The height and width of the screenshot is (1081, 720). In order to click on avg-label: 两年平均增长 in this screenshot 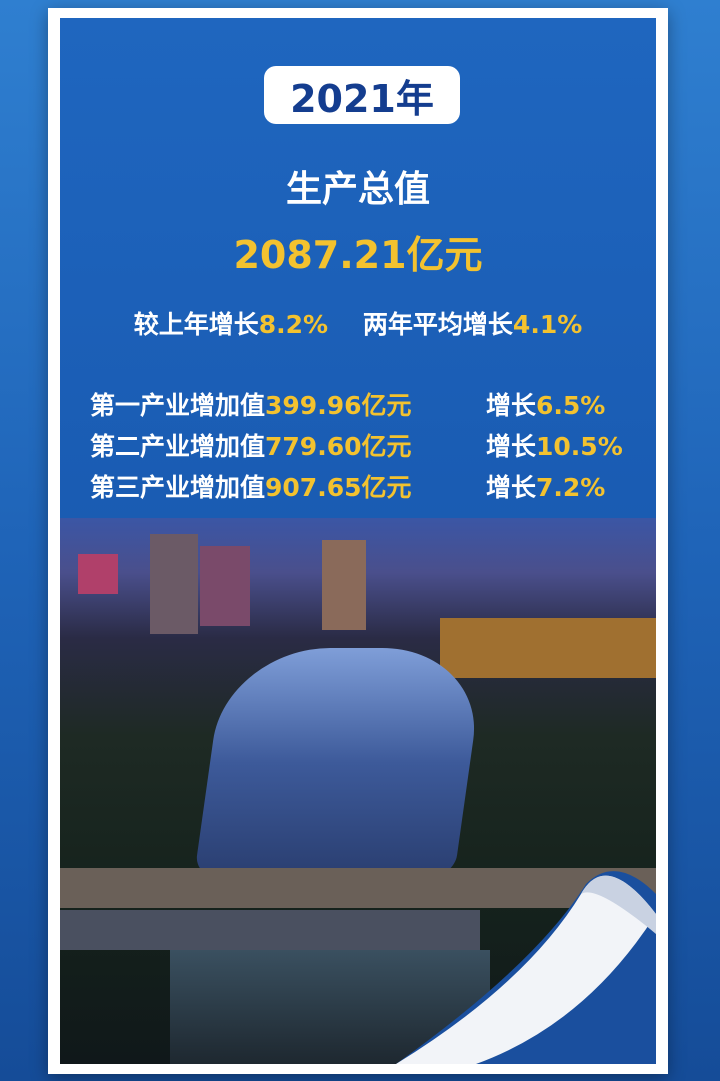, I will do `click(437, 324)`.